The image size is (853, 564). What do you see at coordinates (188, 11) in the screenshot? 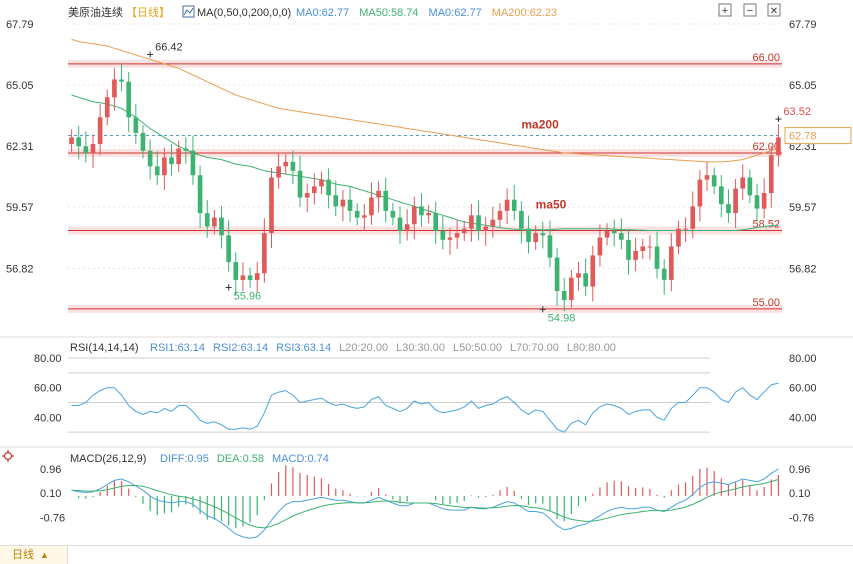
I see `ma-settings-icon` at bounding box center [188, 11].